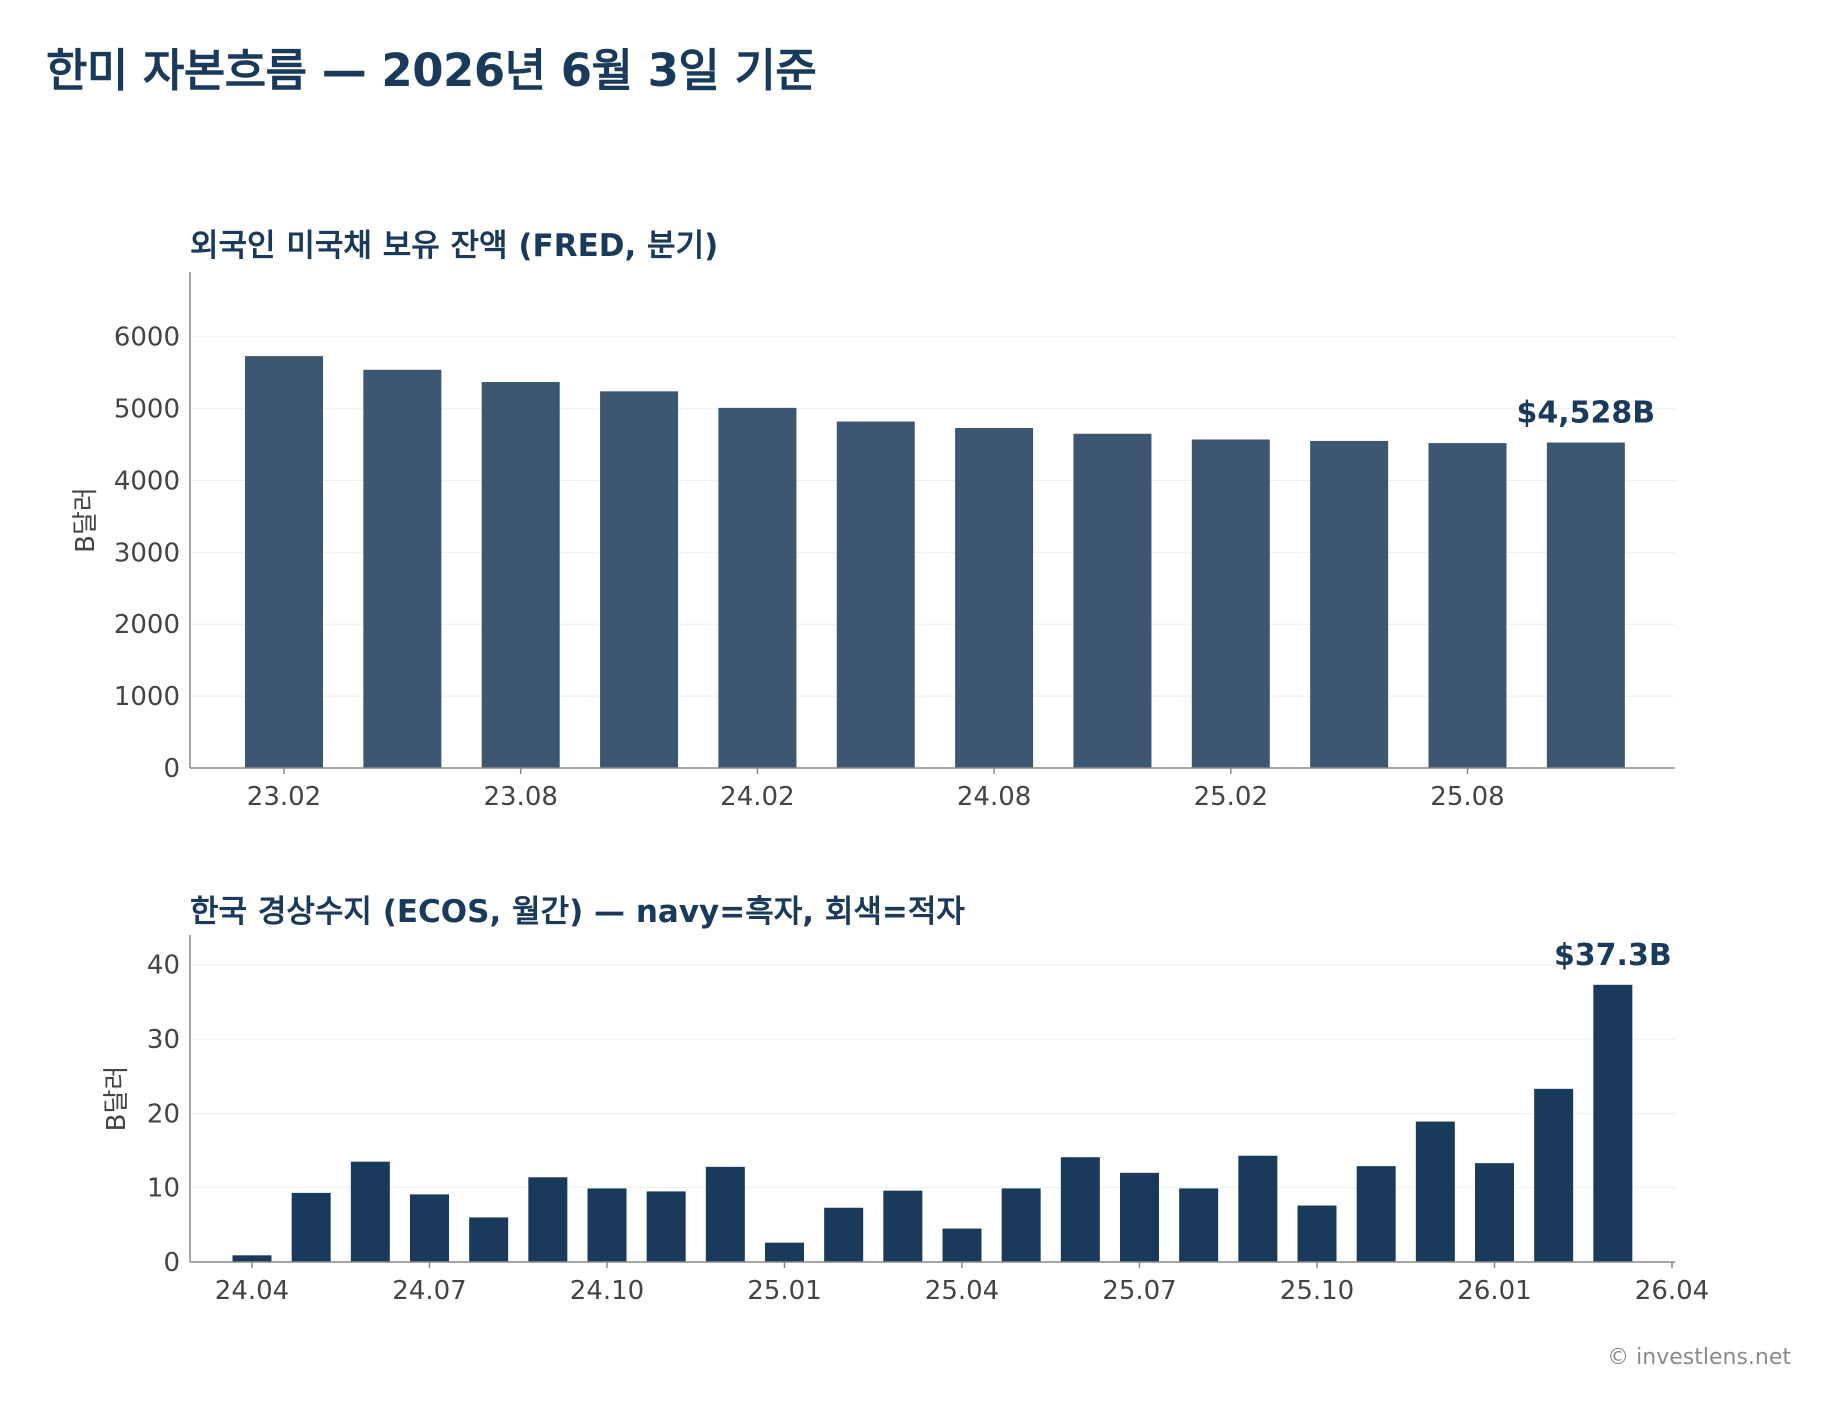  What do you see at coordinates (284, 797) in the screenshot?
I see `x-tick-label: 23.02` at bounding box center [284, 797].